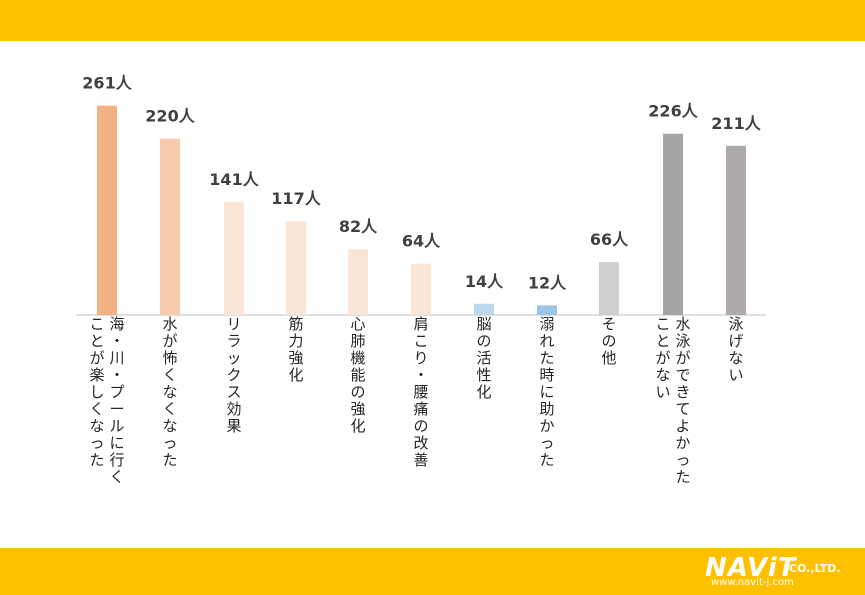 The width and height of the screenshot is (865, 595). What do you see at coordinates (358, 226) in the screenshot?
I see `value-label-5: 82人` at bounding box center [358, 226].